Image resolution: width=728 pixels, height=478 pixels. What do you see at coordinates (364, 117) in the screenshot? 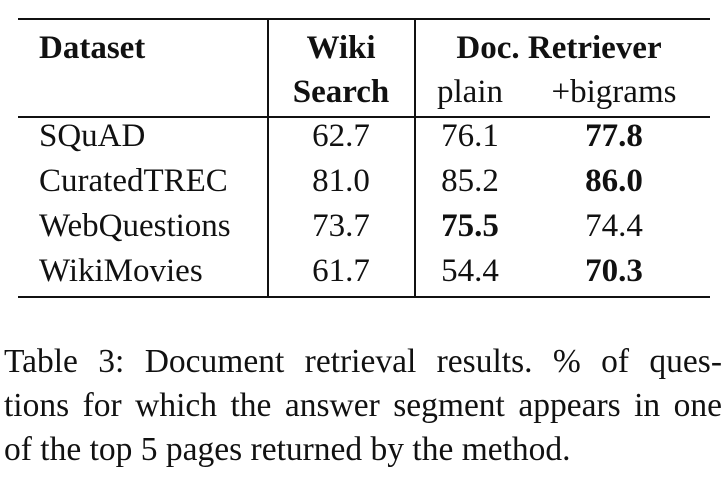
I see `header-bottom-rule` at bounding box center [364, 117].